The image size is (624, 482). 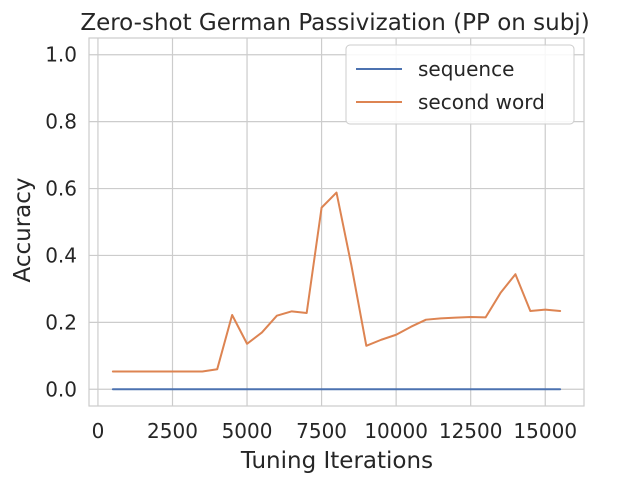 I want to click on y-tick-label: 0.4, so click(x=61, y=255).